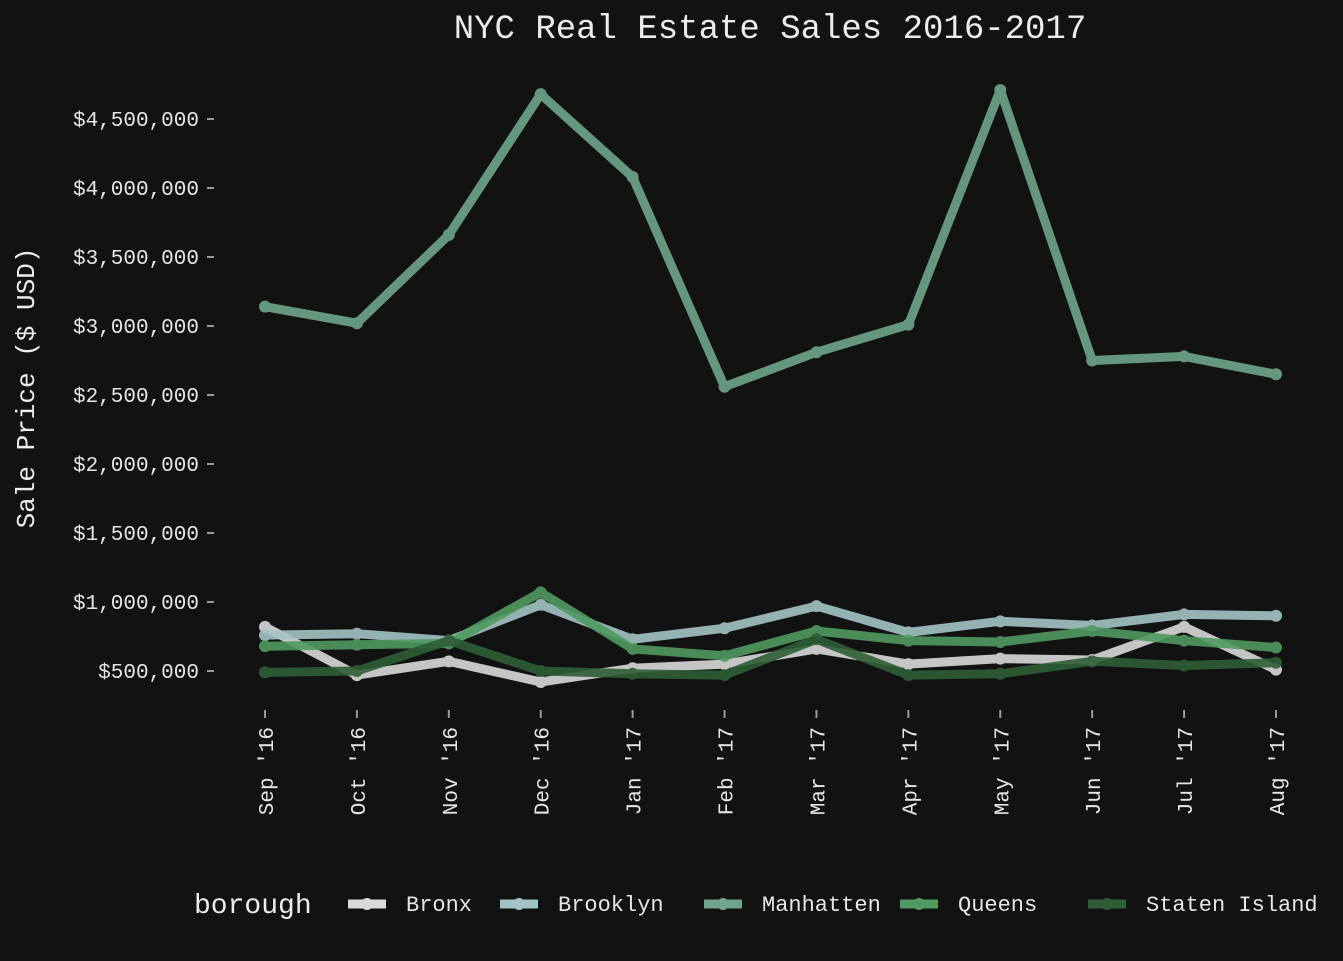 The width and height of the screenshot is (1343, 961). Describe the element at coordinates (136, 397) in the screenshot. I see `y-tick-label: $2,500,000` at that location.